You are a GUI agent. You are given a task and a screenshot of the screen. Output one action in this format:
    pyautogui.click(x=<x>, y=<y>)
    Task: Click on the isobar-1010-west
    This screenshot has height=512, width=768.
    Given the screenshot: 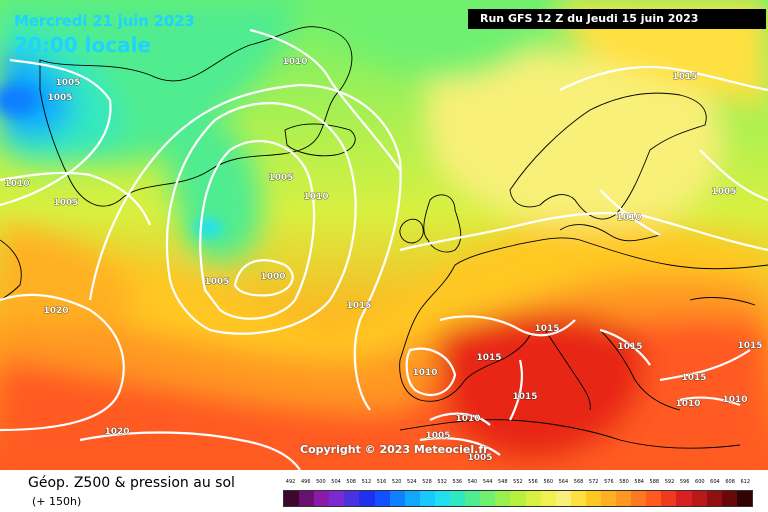 What is the action you would take?
    pyautogui.click(x=76, y=198)
    